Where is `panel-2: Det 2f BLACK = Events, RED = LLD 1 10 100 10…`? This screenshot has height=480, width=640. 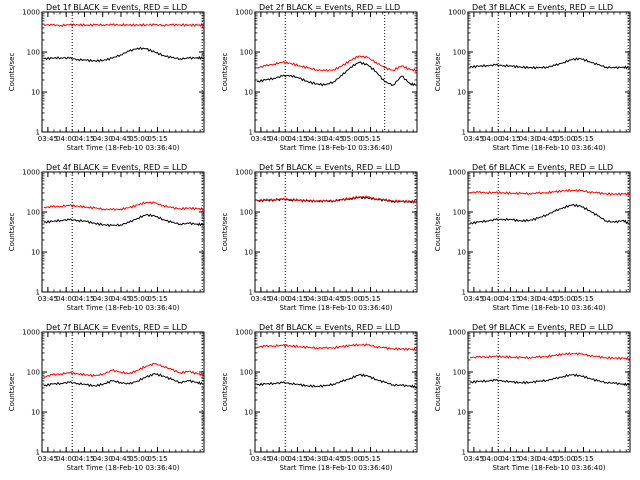
panel-2: Det 2f BLACK = Events, RED = LLD 1 10 100 10… is located at coordinates (319, 77).